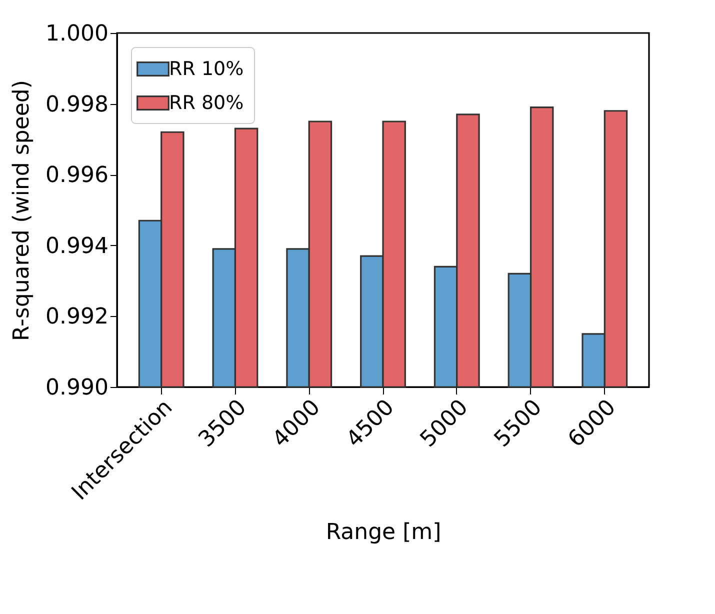  What do you see at coordinates (77, 34) in the screenshot?
I see `y-tick-label: 1.000` at bounding box center [77, 34].